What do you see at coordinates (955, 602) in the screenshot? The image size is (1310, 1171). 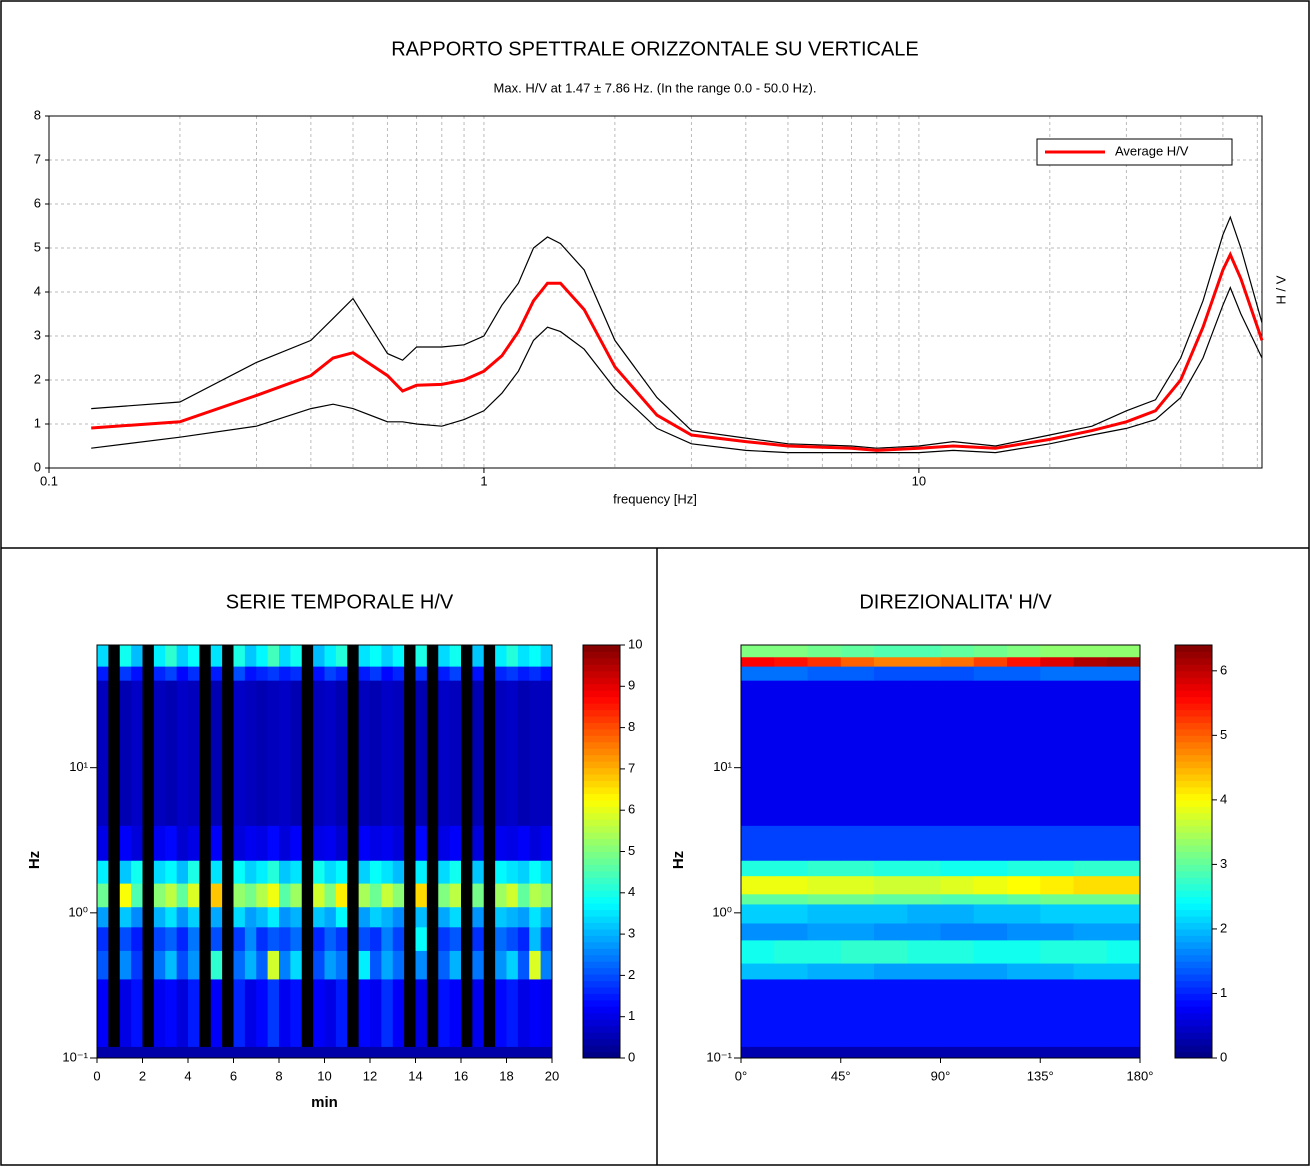 I see `chart-title: DIREZIONALITA' H/V` at bounding box center [955, 602].